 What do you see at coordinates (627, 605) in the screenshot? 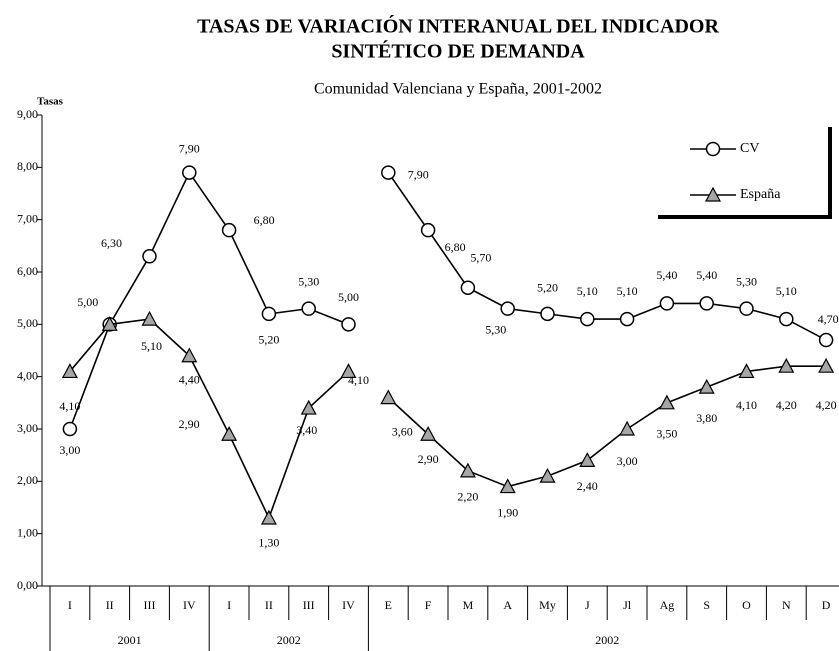
I see `x-tick-label: Jl` at bounding box center [627, 605].